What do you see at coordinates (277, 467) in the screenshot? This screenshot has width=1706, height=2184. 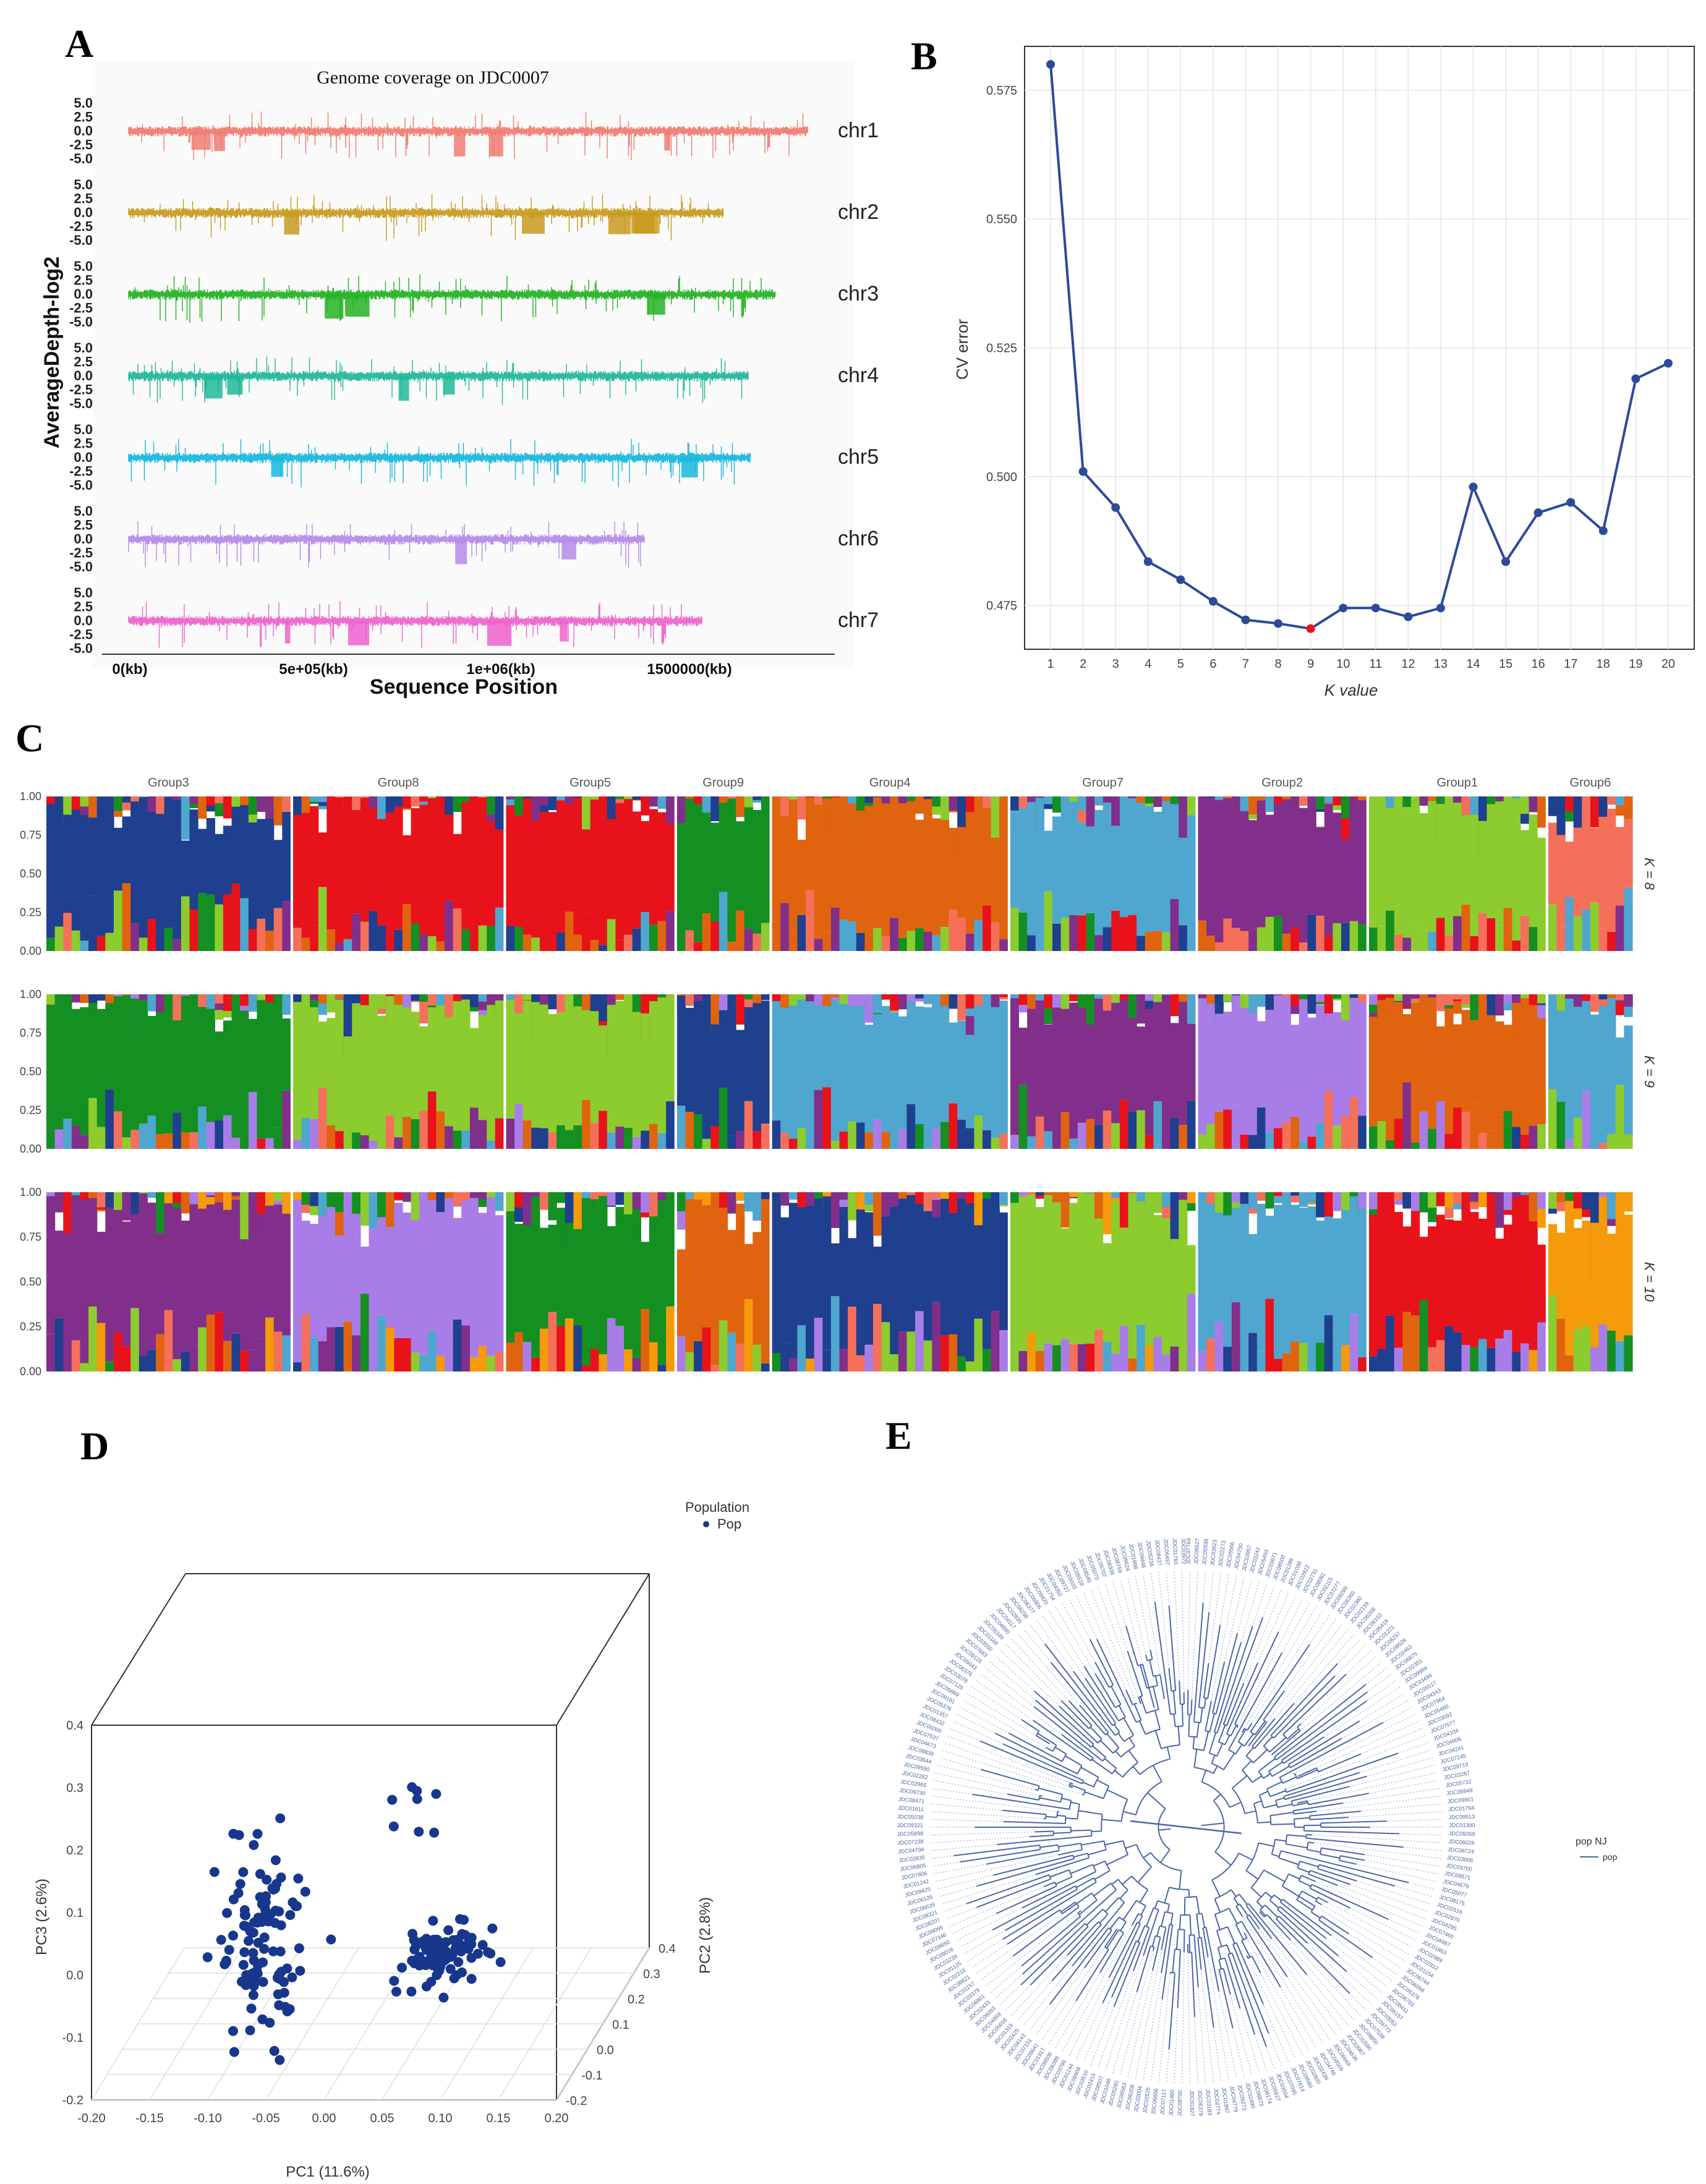 I see `panel-a-dropout` at bounding box center [277, 467].